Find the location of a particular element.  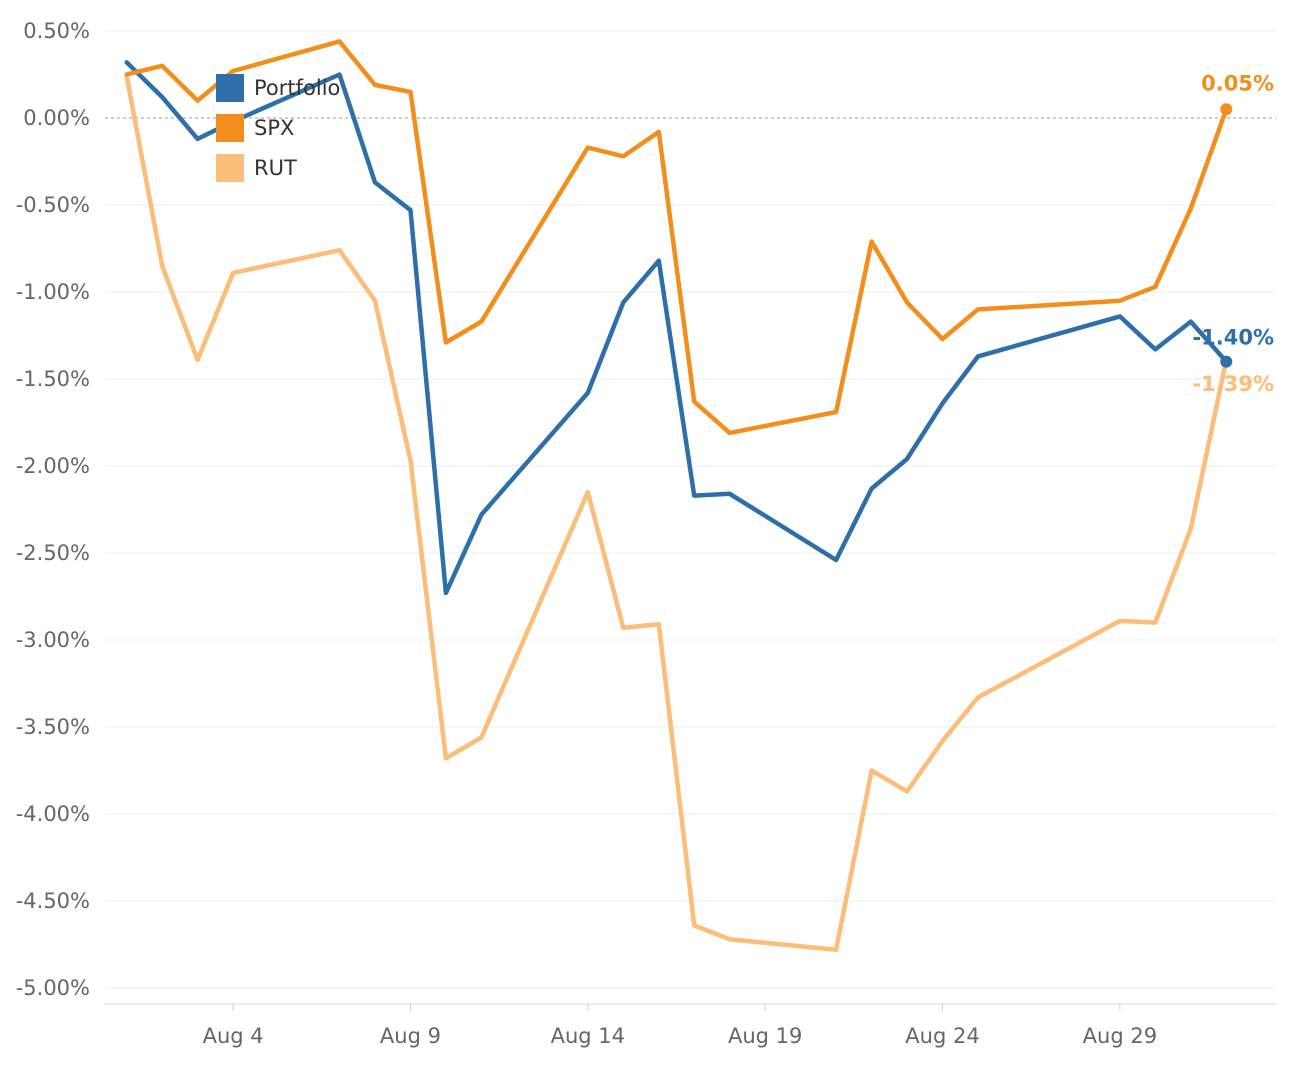

end-label-rut: -1.39% is located at coordinates (1233, 384).